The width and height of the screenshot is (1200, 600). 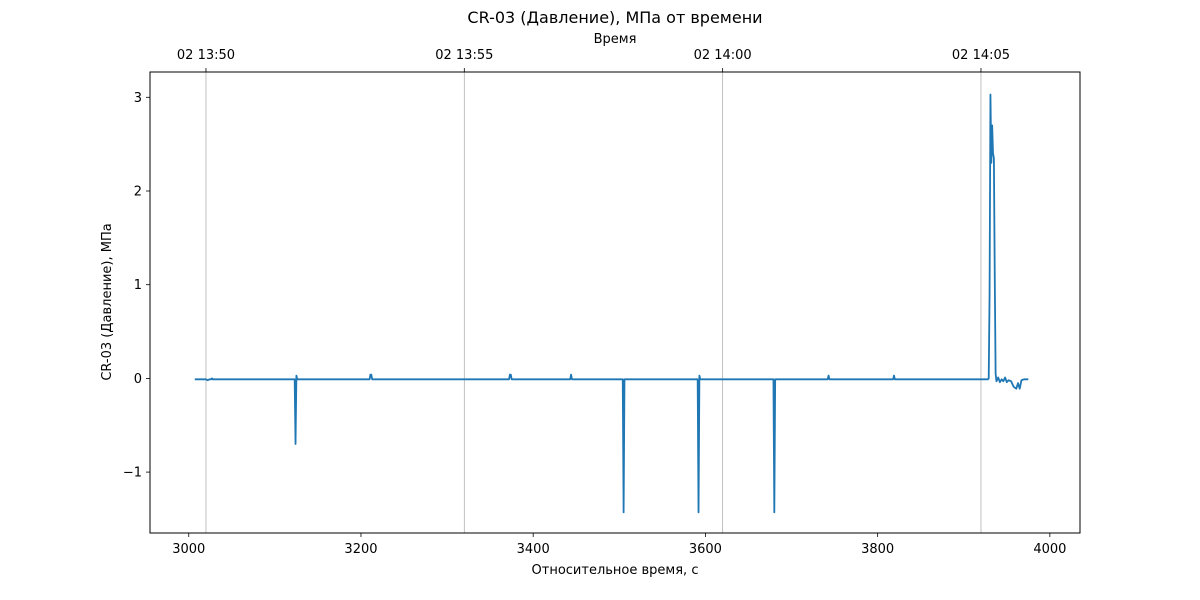 I want to click on x-tick-label: 3200, so click(x=360, y=549).